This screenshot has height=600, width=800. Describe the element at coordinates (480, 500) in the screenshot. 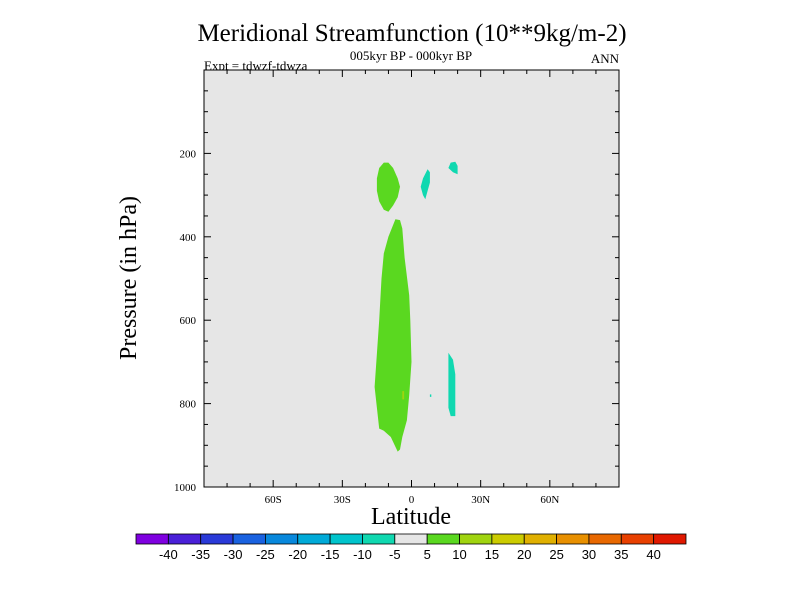

I see `x-tick-label: 30N` at that location.